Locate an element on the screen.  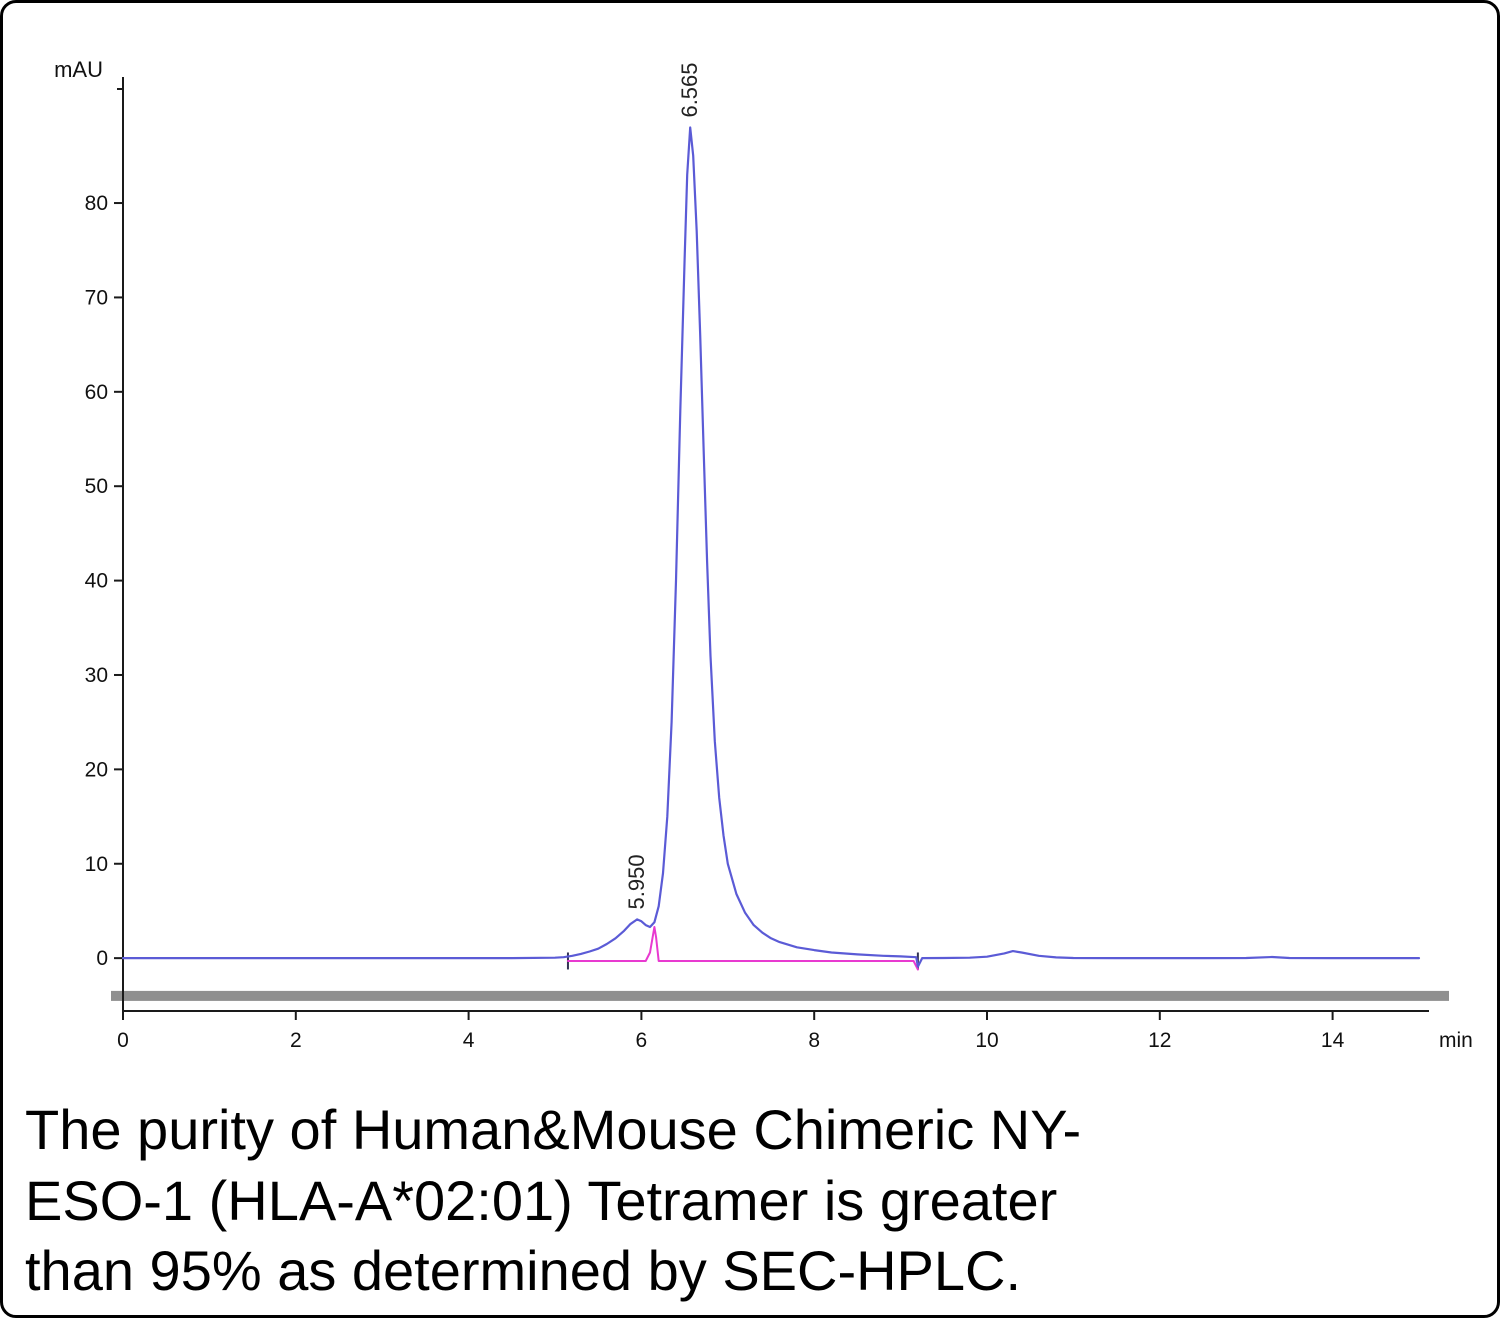
svg-text: 60 is located at coordinates (96, 392).